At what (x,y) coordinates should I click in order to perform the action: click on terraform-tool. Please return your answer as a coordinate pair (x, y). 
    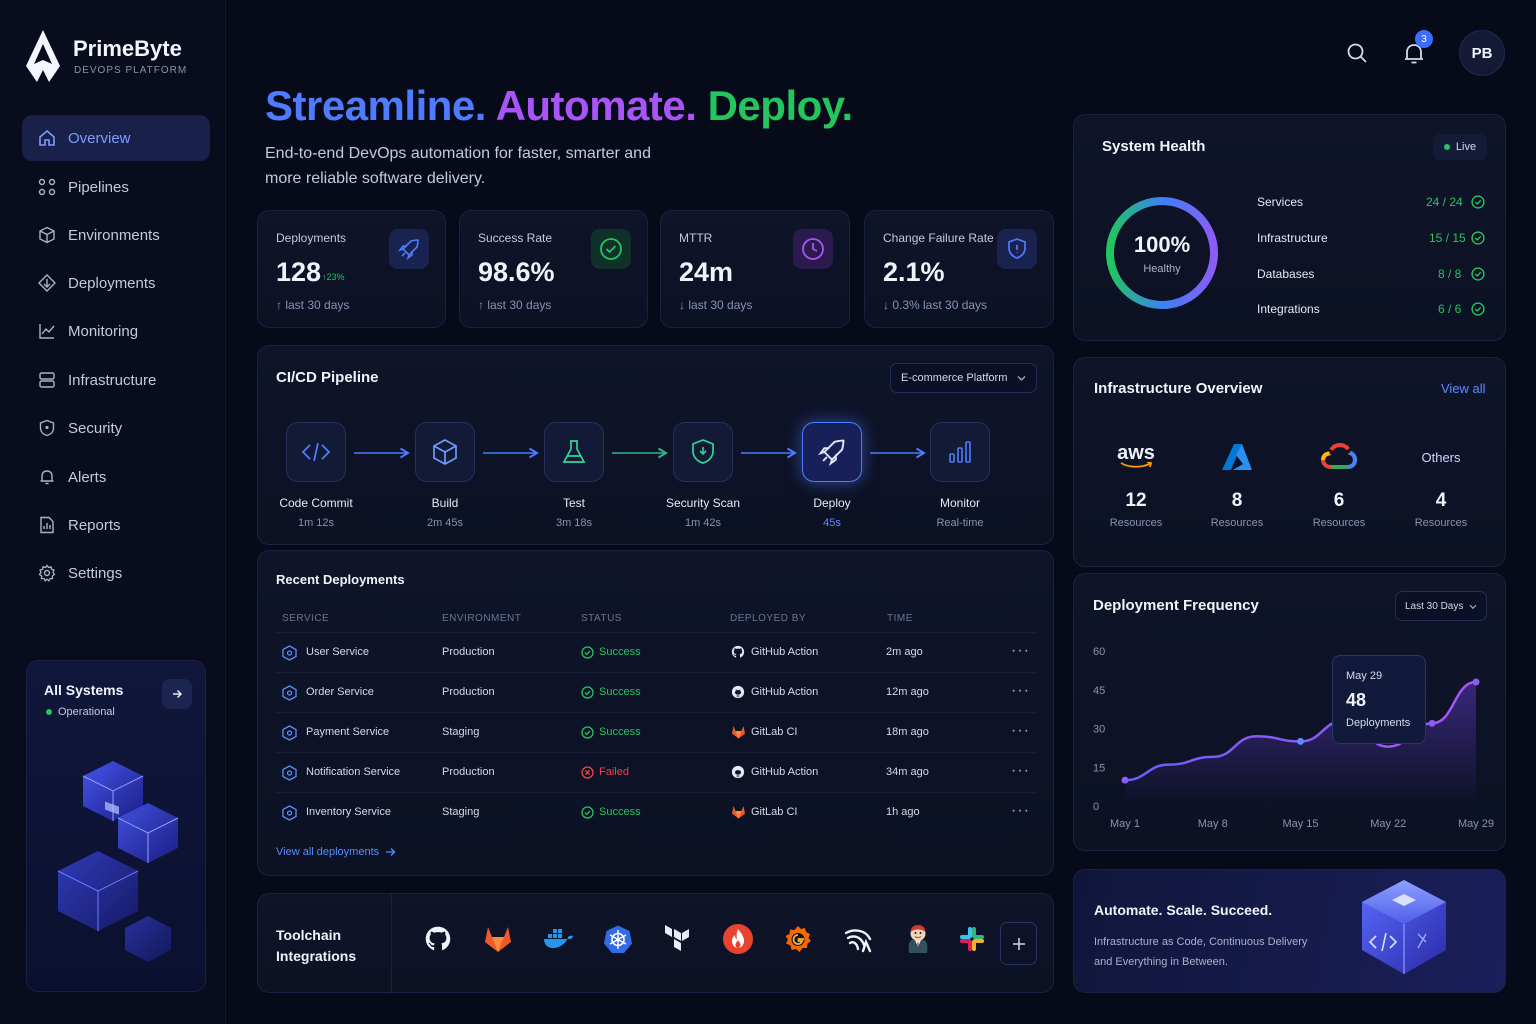
    Looking at the image, I should click on (678, 939).